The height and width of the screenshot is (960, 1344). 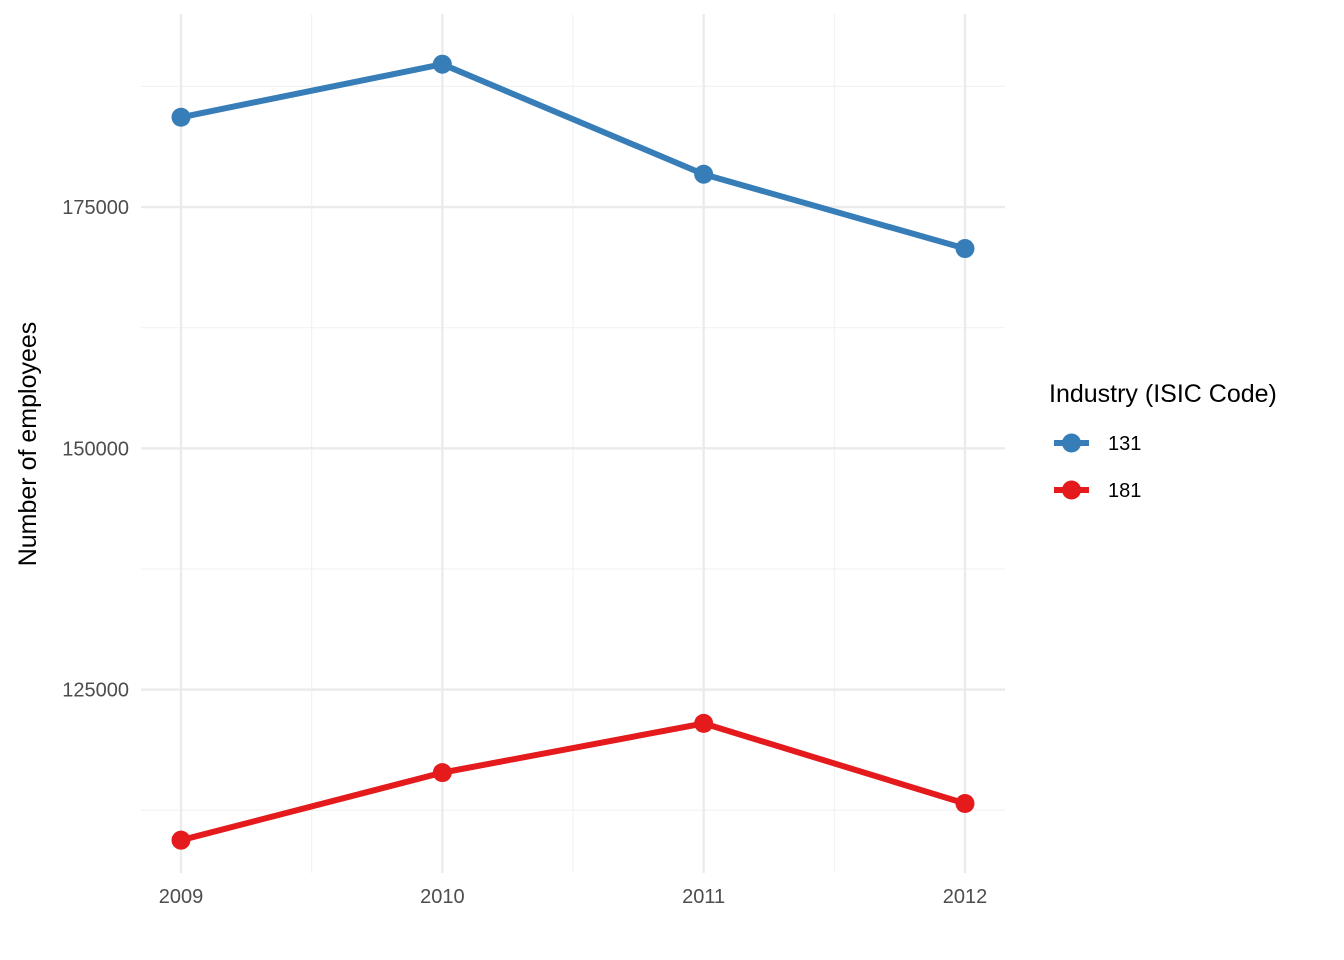 I want to click on y-tick-label: 125000, so click(x=95, y=691).